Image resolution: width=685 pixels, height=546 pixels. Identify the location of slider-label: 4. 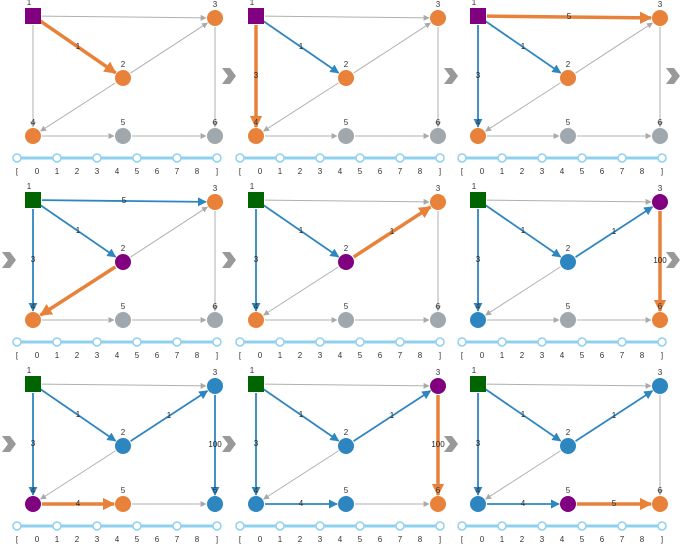
(562, 539).